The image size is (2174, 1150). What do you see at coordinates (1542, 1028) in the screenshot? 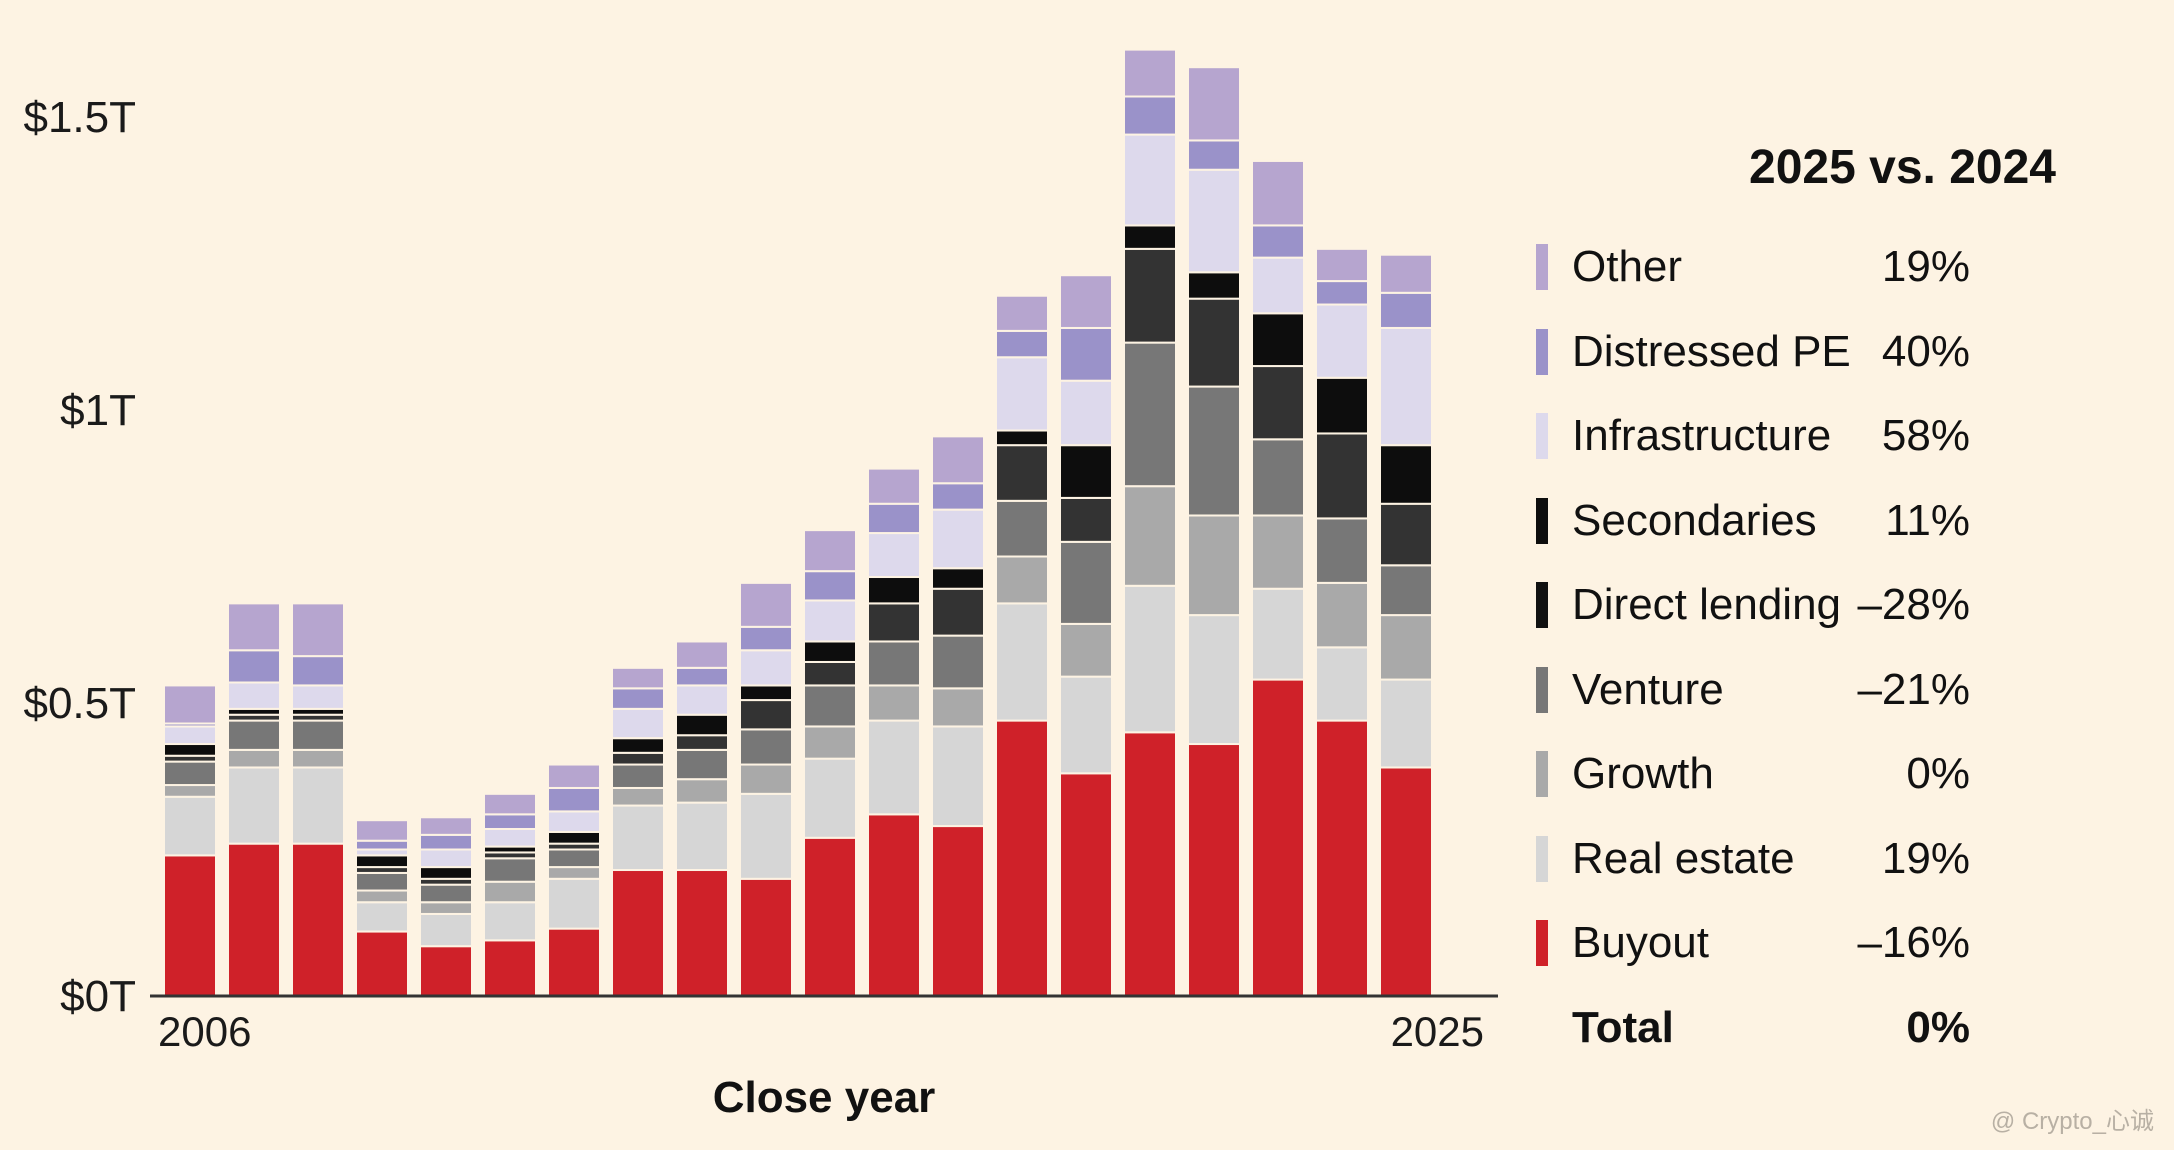
I see `legend-total-swatch` at bounding box center [1542, 1028].